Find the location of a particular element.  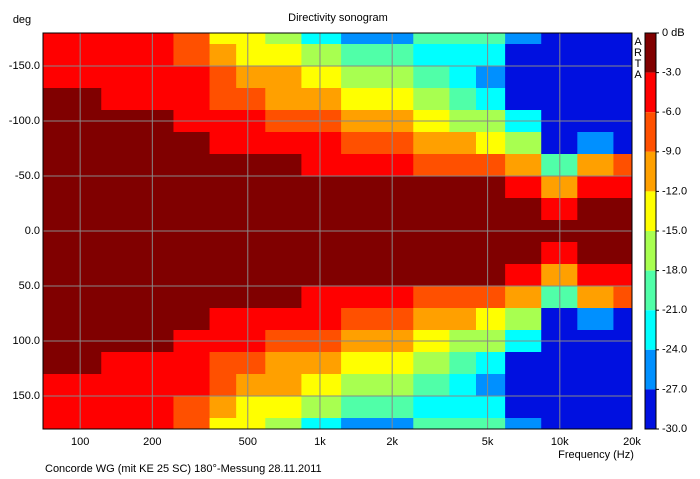

colorbar-label: -6.0 is located at coordinates (671, 112).